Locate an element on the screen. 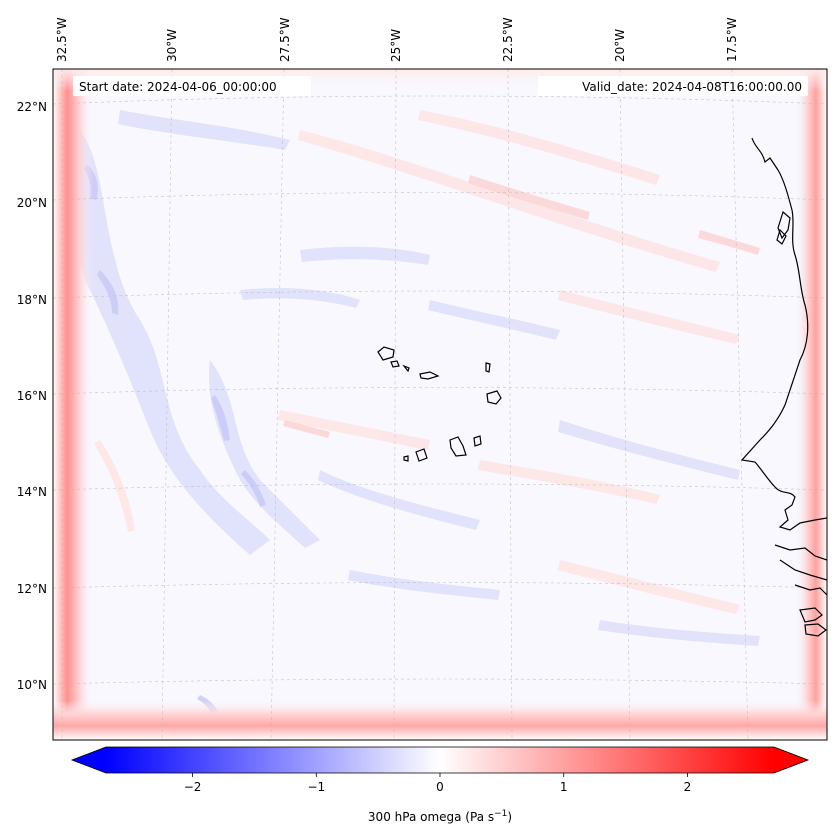 The image size is (837, 839). lat-tick-label: 20°N is located at coordinates (32, 203).